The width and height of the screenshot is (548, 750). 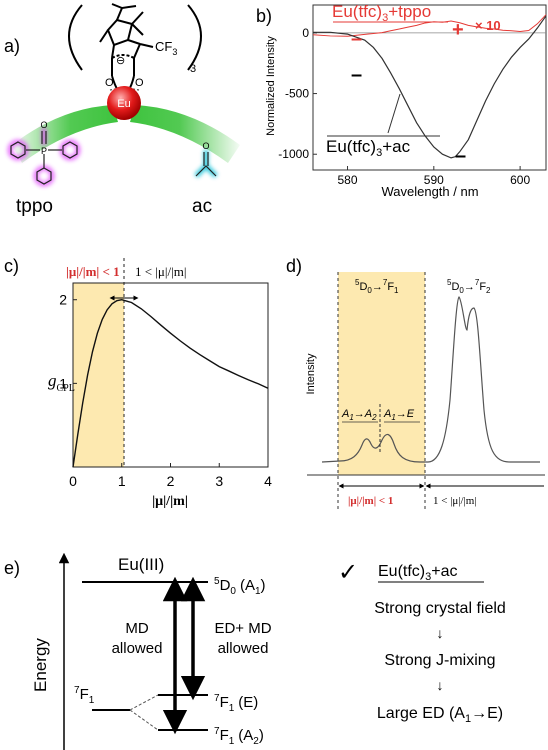 What do you see at coordinates (520, 180) in the screenshot?
I see `chart-b-xtick-label: 600` at bounding box center [520, 180].